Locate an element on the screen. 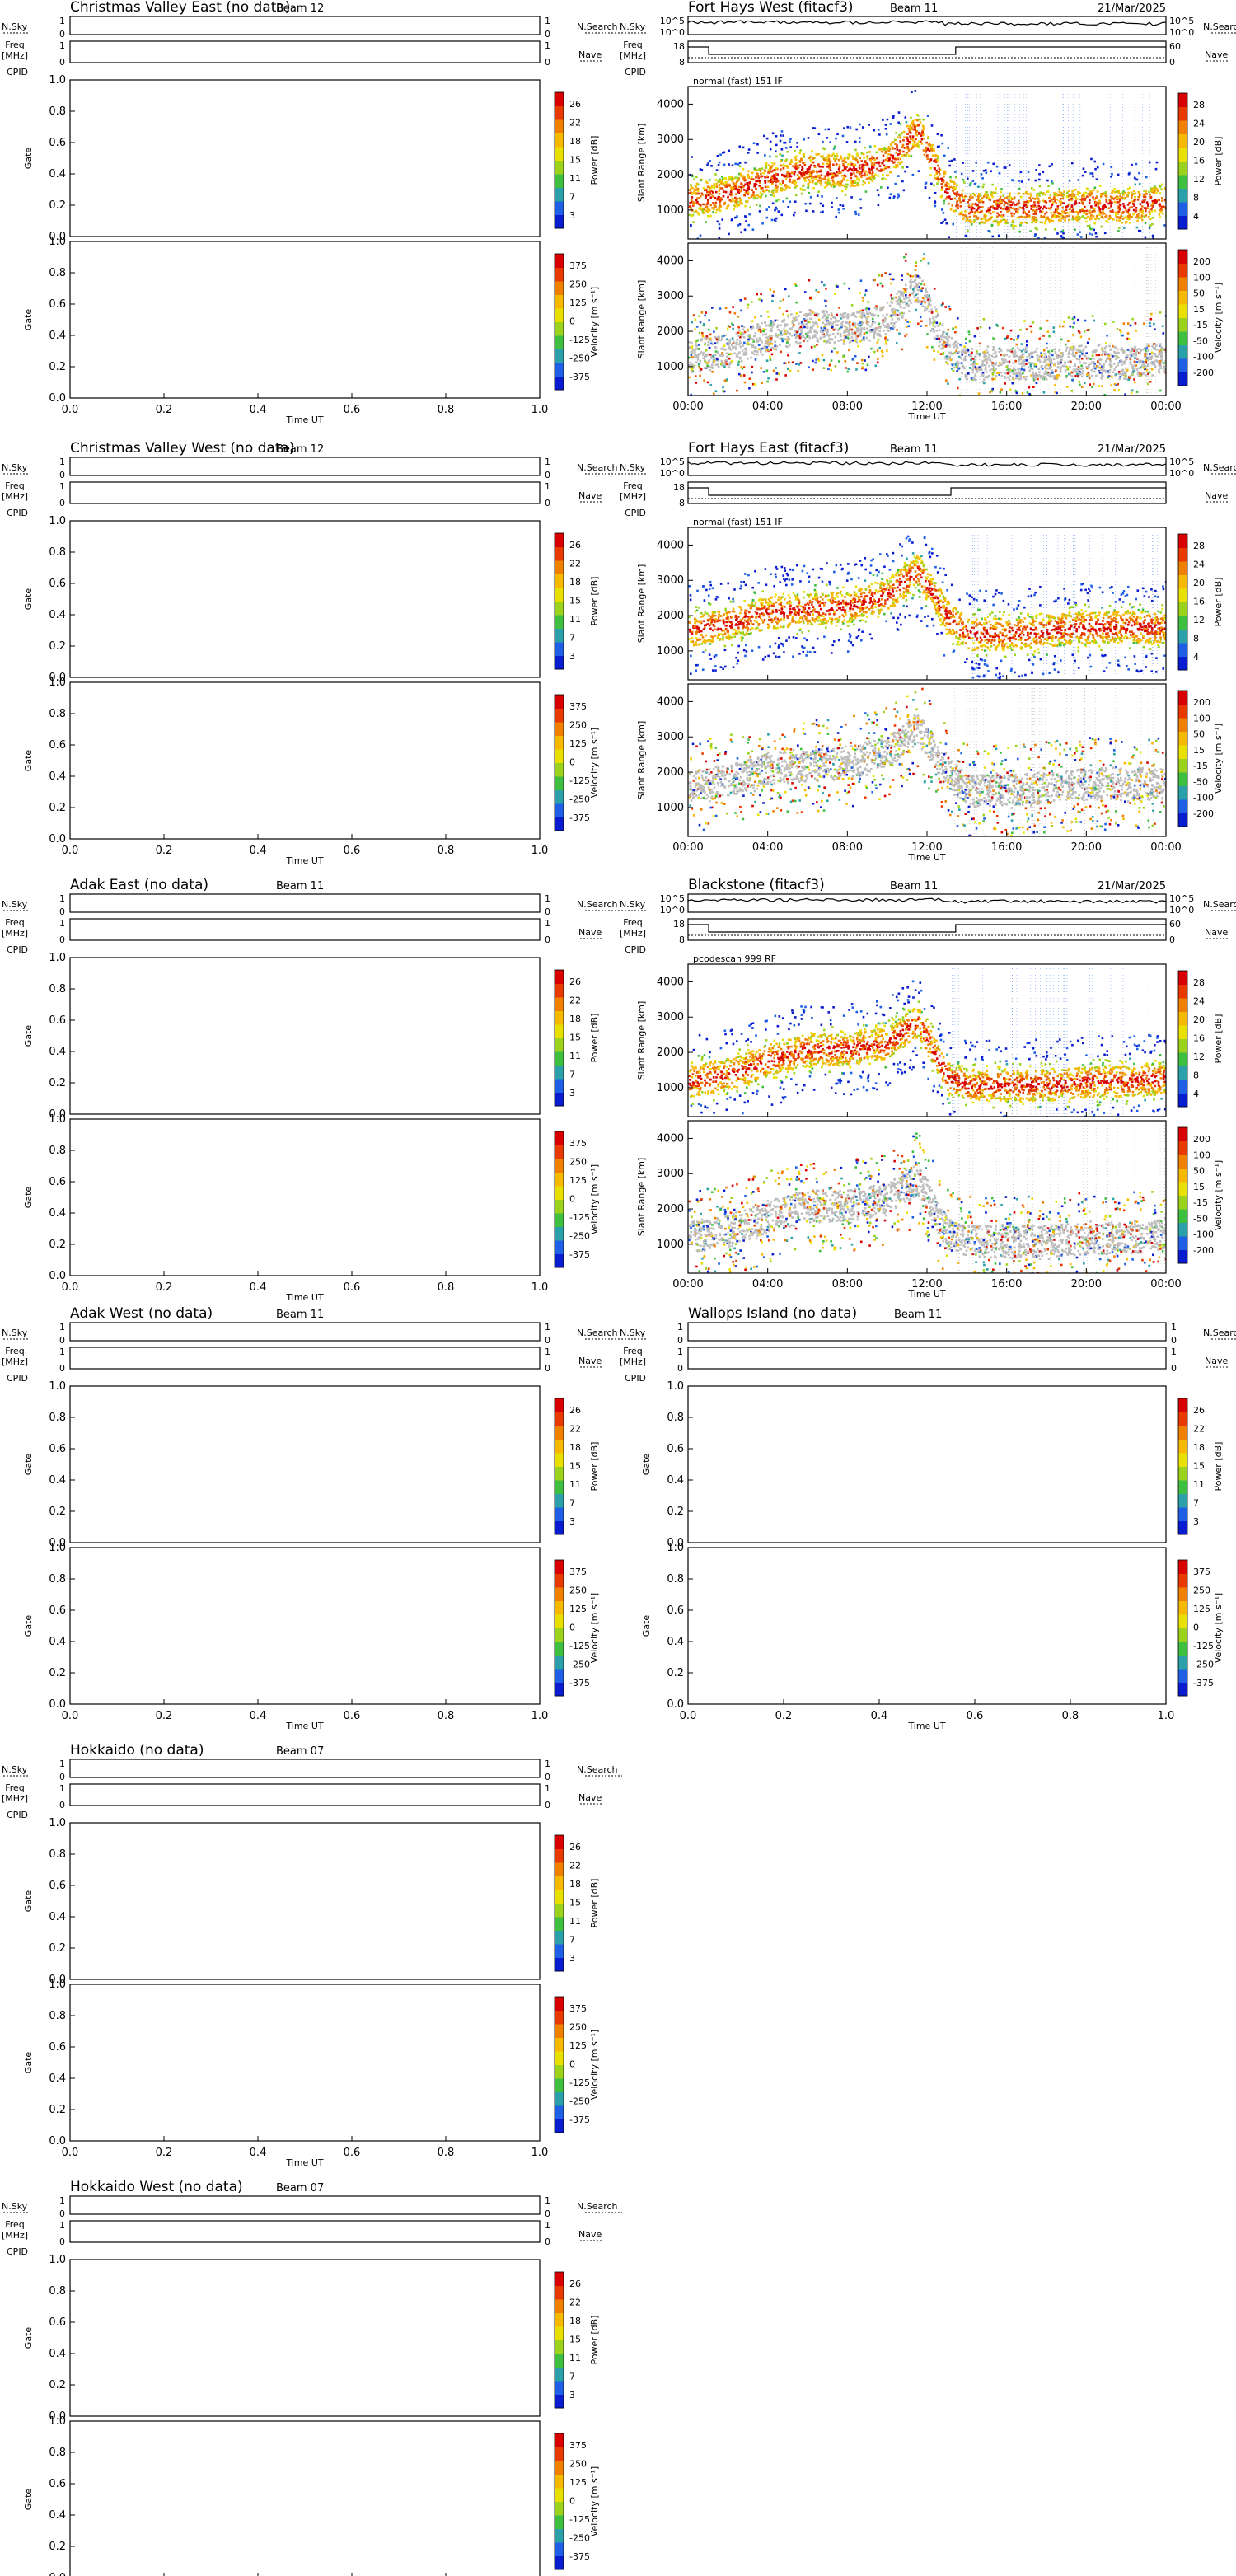 The height and width of the screenshot is (2576, 1236). freq-unit-label: [MHz] is located at coordinates (15, 2235).